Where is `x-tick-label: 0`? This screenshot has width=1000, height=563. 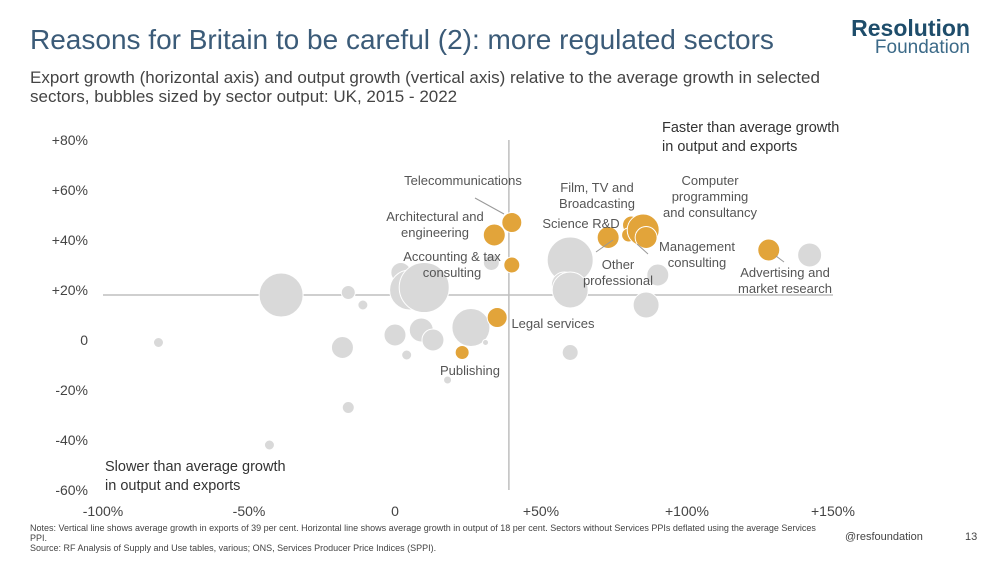
x-tick-label: 0 is located at coordinates (395, 511).